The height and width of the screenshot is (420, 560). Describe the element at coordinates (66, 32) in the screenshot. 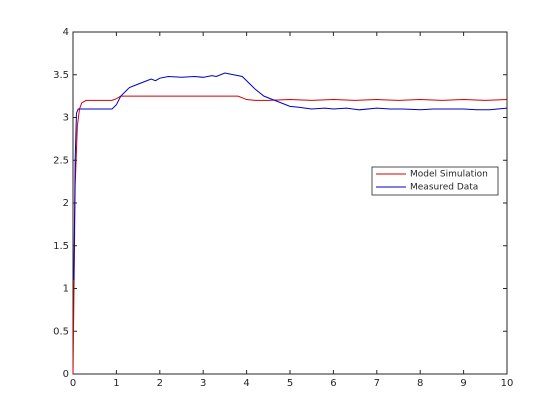

I see `y-tick-label: 4` at that location.